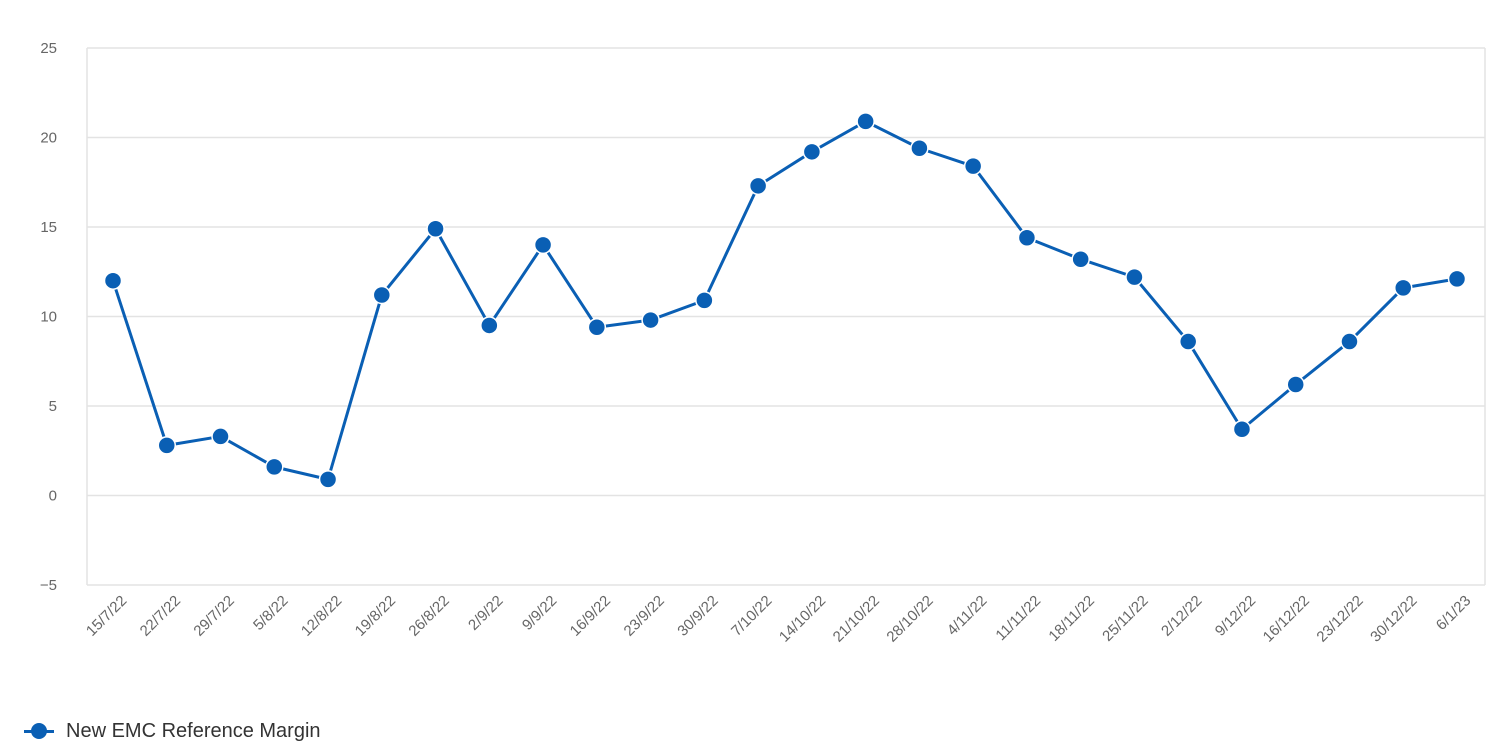 The image size is (1500, 750). I want to click on x-tick-label: 16/9/22, so click(590, 615).